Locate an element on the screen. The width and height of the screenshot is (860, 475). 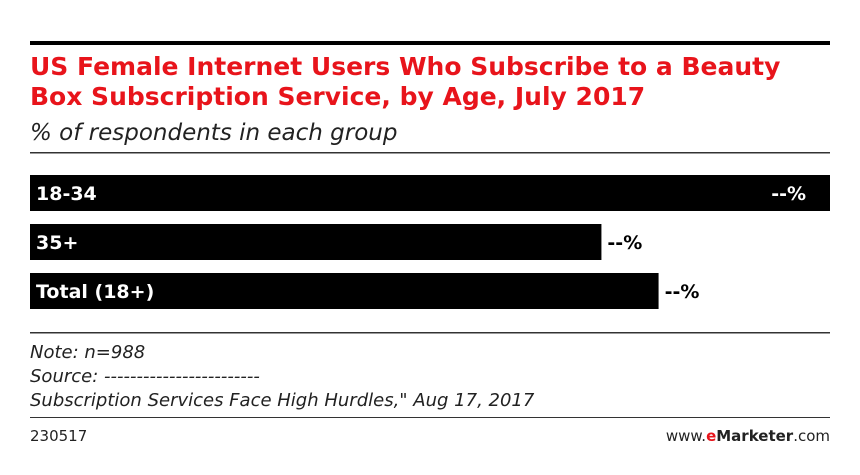
chart-subtitle: % of respondents in each group is located at coordinates (213, 133).